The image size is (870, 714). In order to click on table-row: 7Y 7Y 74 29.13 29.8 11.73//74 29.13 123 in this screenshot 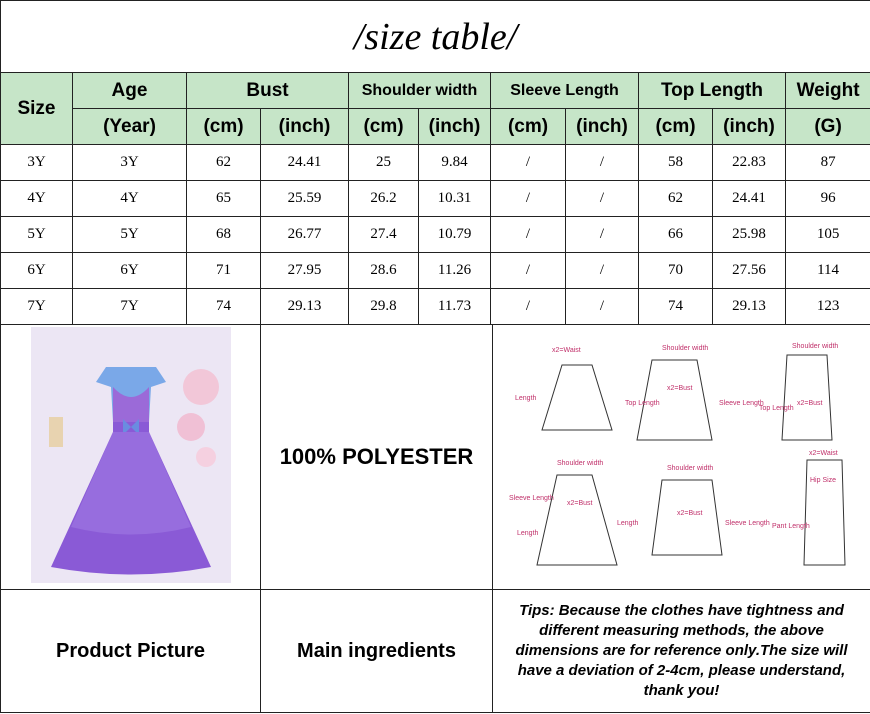, I will do `click(435, 306)`.